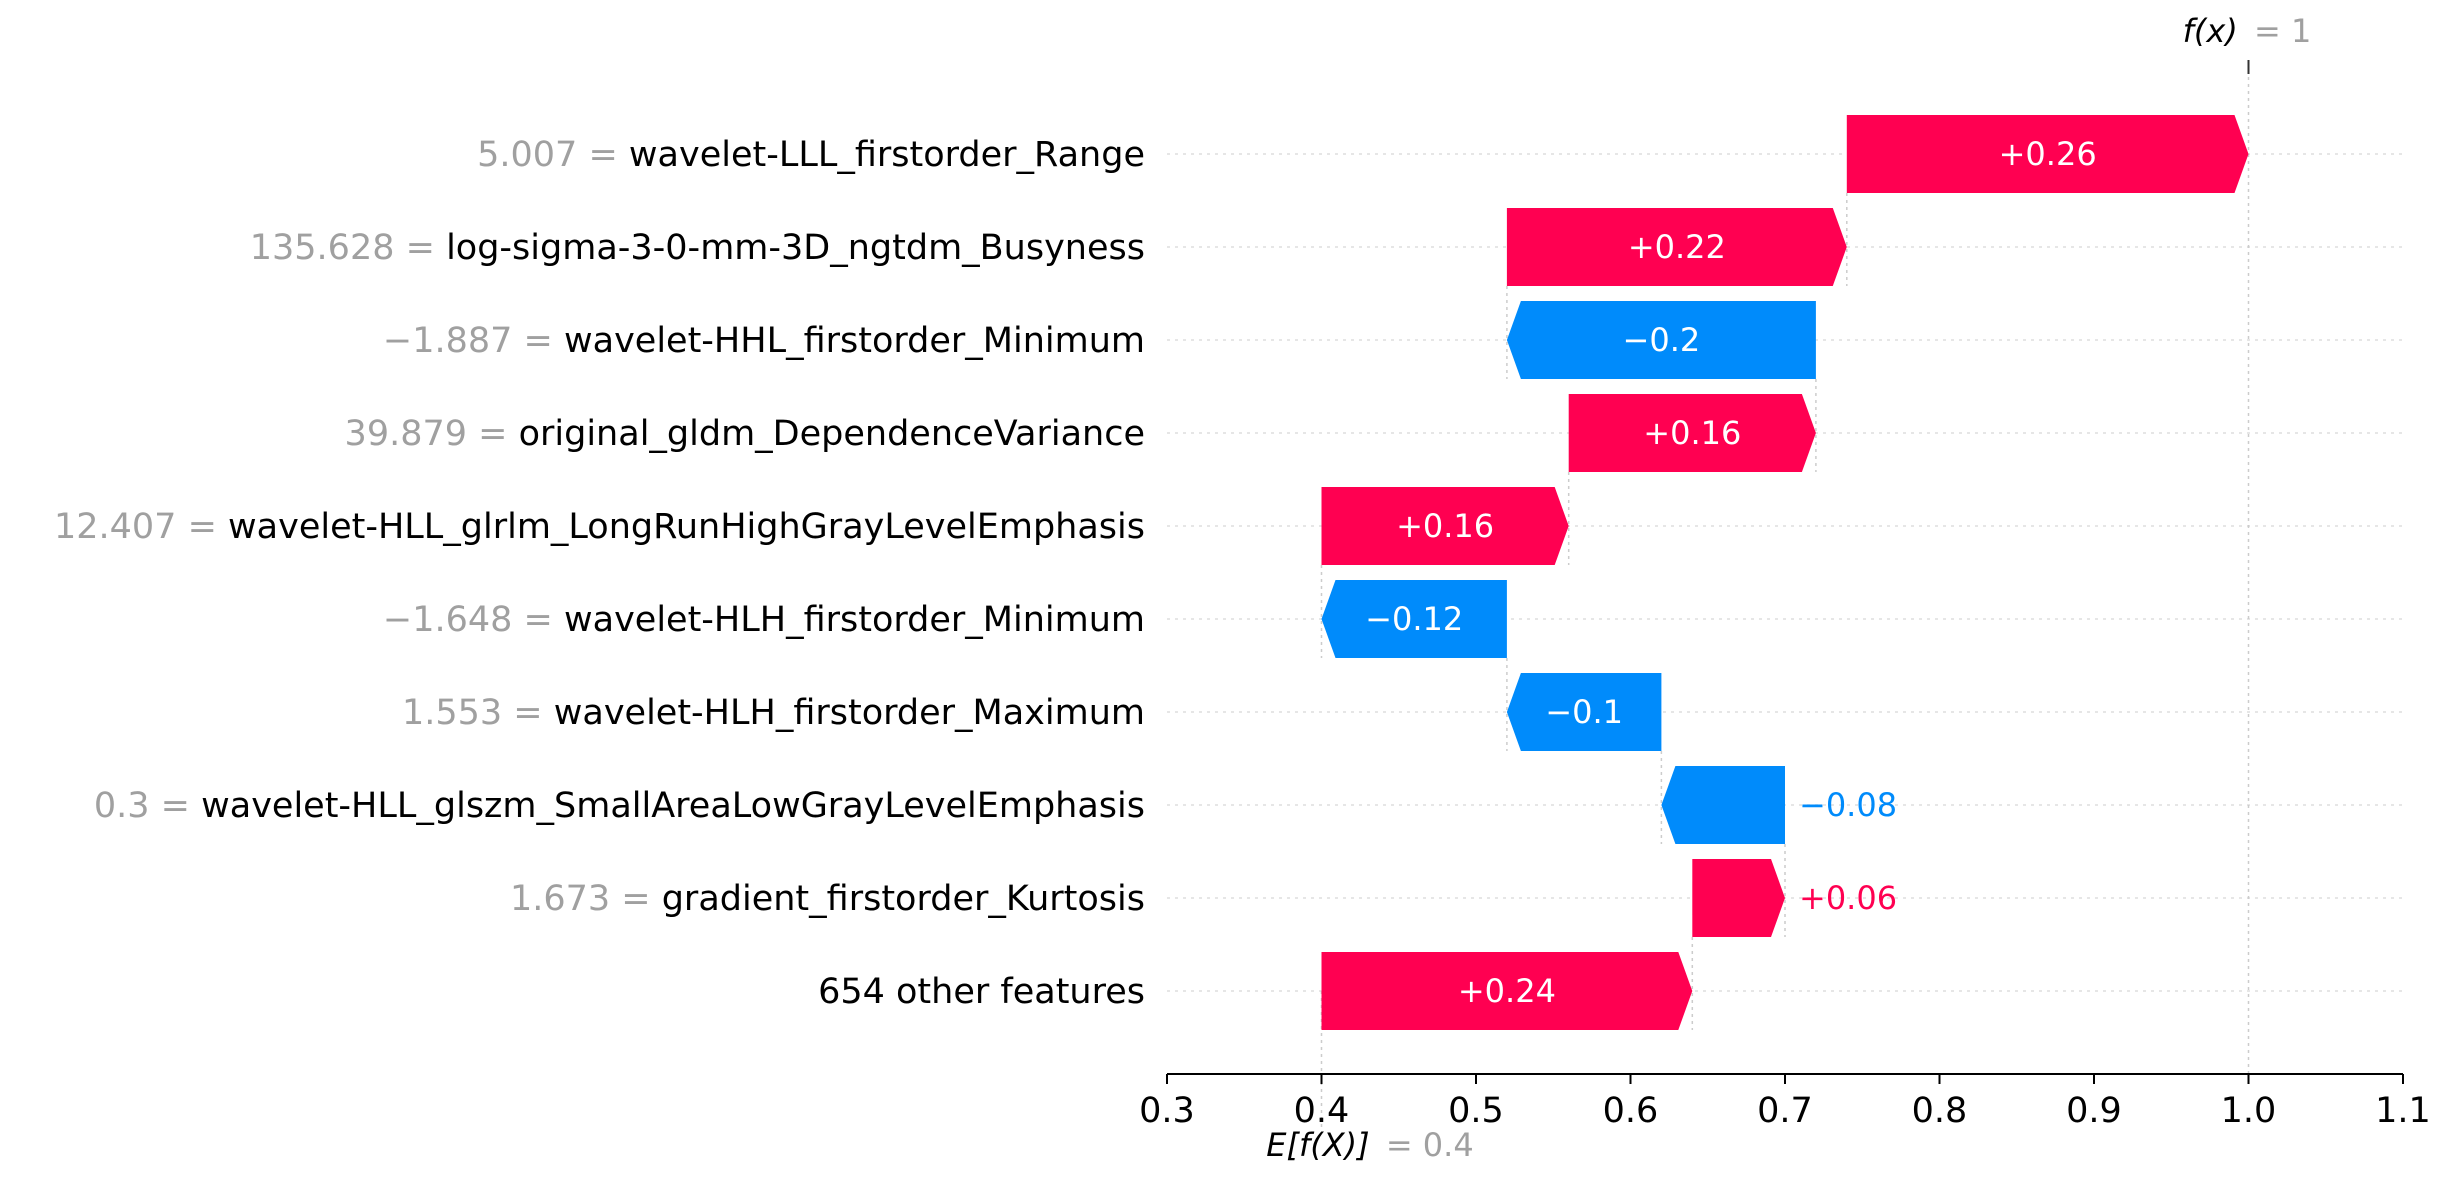 The image size is (2450, 1186). What do you see at coordinates (553, 155) in the screenshot?
I see `feature-value: 5.007 =` at bounding box center [553, 155].